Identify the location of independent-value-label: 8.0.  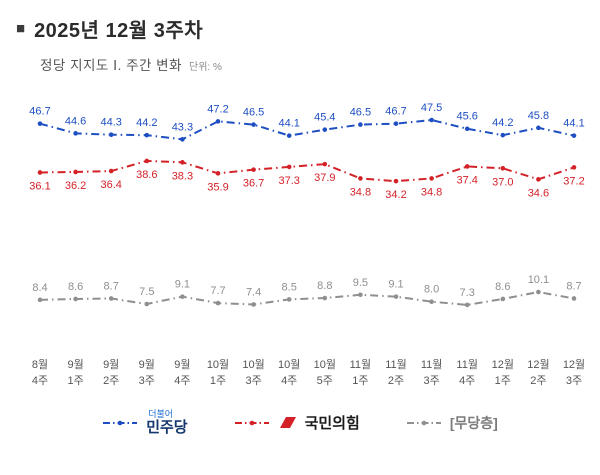
(431, 290).